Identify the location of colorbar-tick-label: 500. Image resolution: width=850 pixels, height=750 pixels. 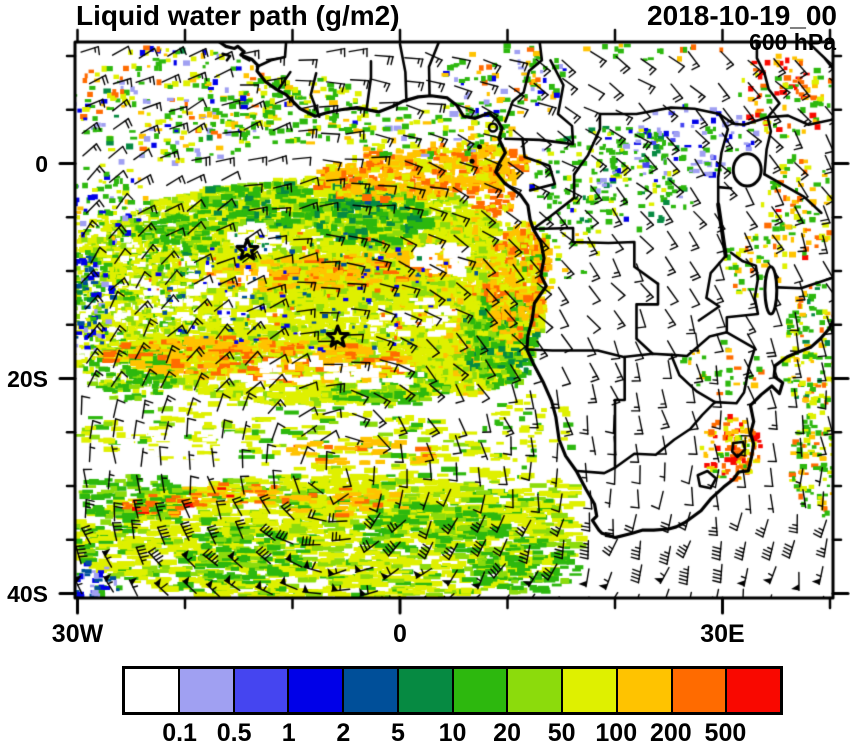
(725, 733).